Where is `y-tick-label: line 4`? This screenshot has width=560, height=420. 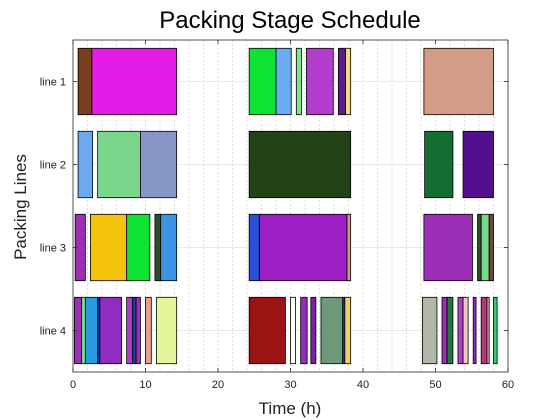
y-tick-label: line 4 is located at coordinates (53, 332).